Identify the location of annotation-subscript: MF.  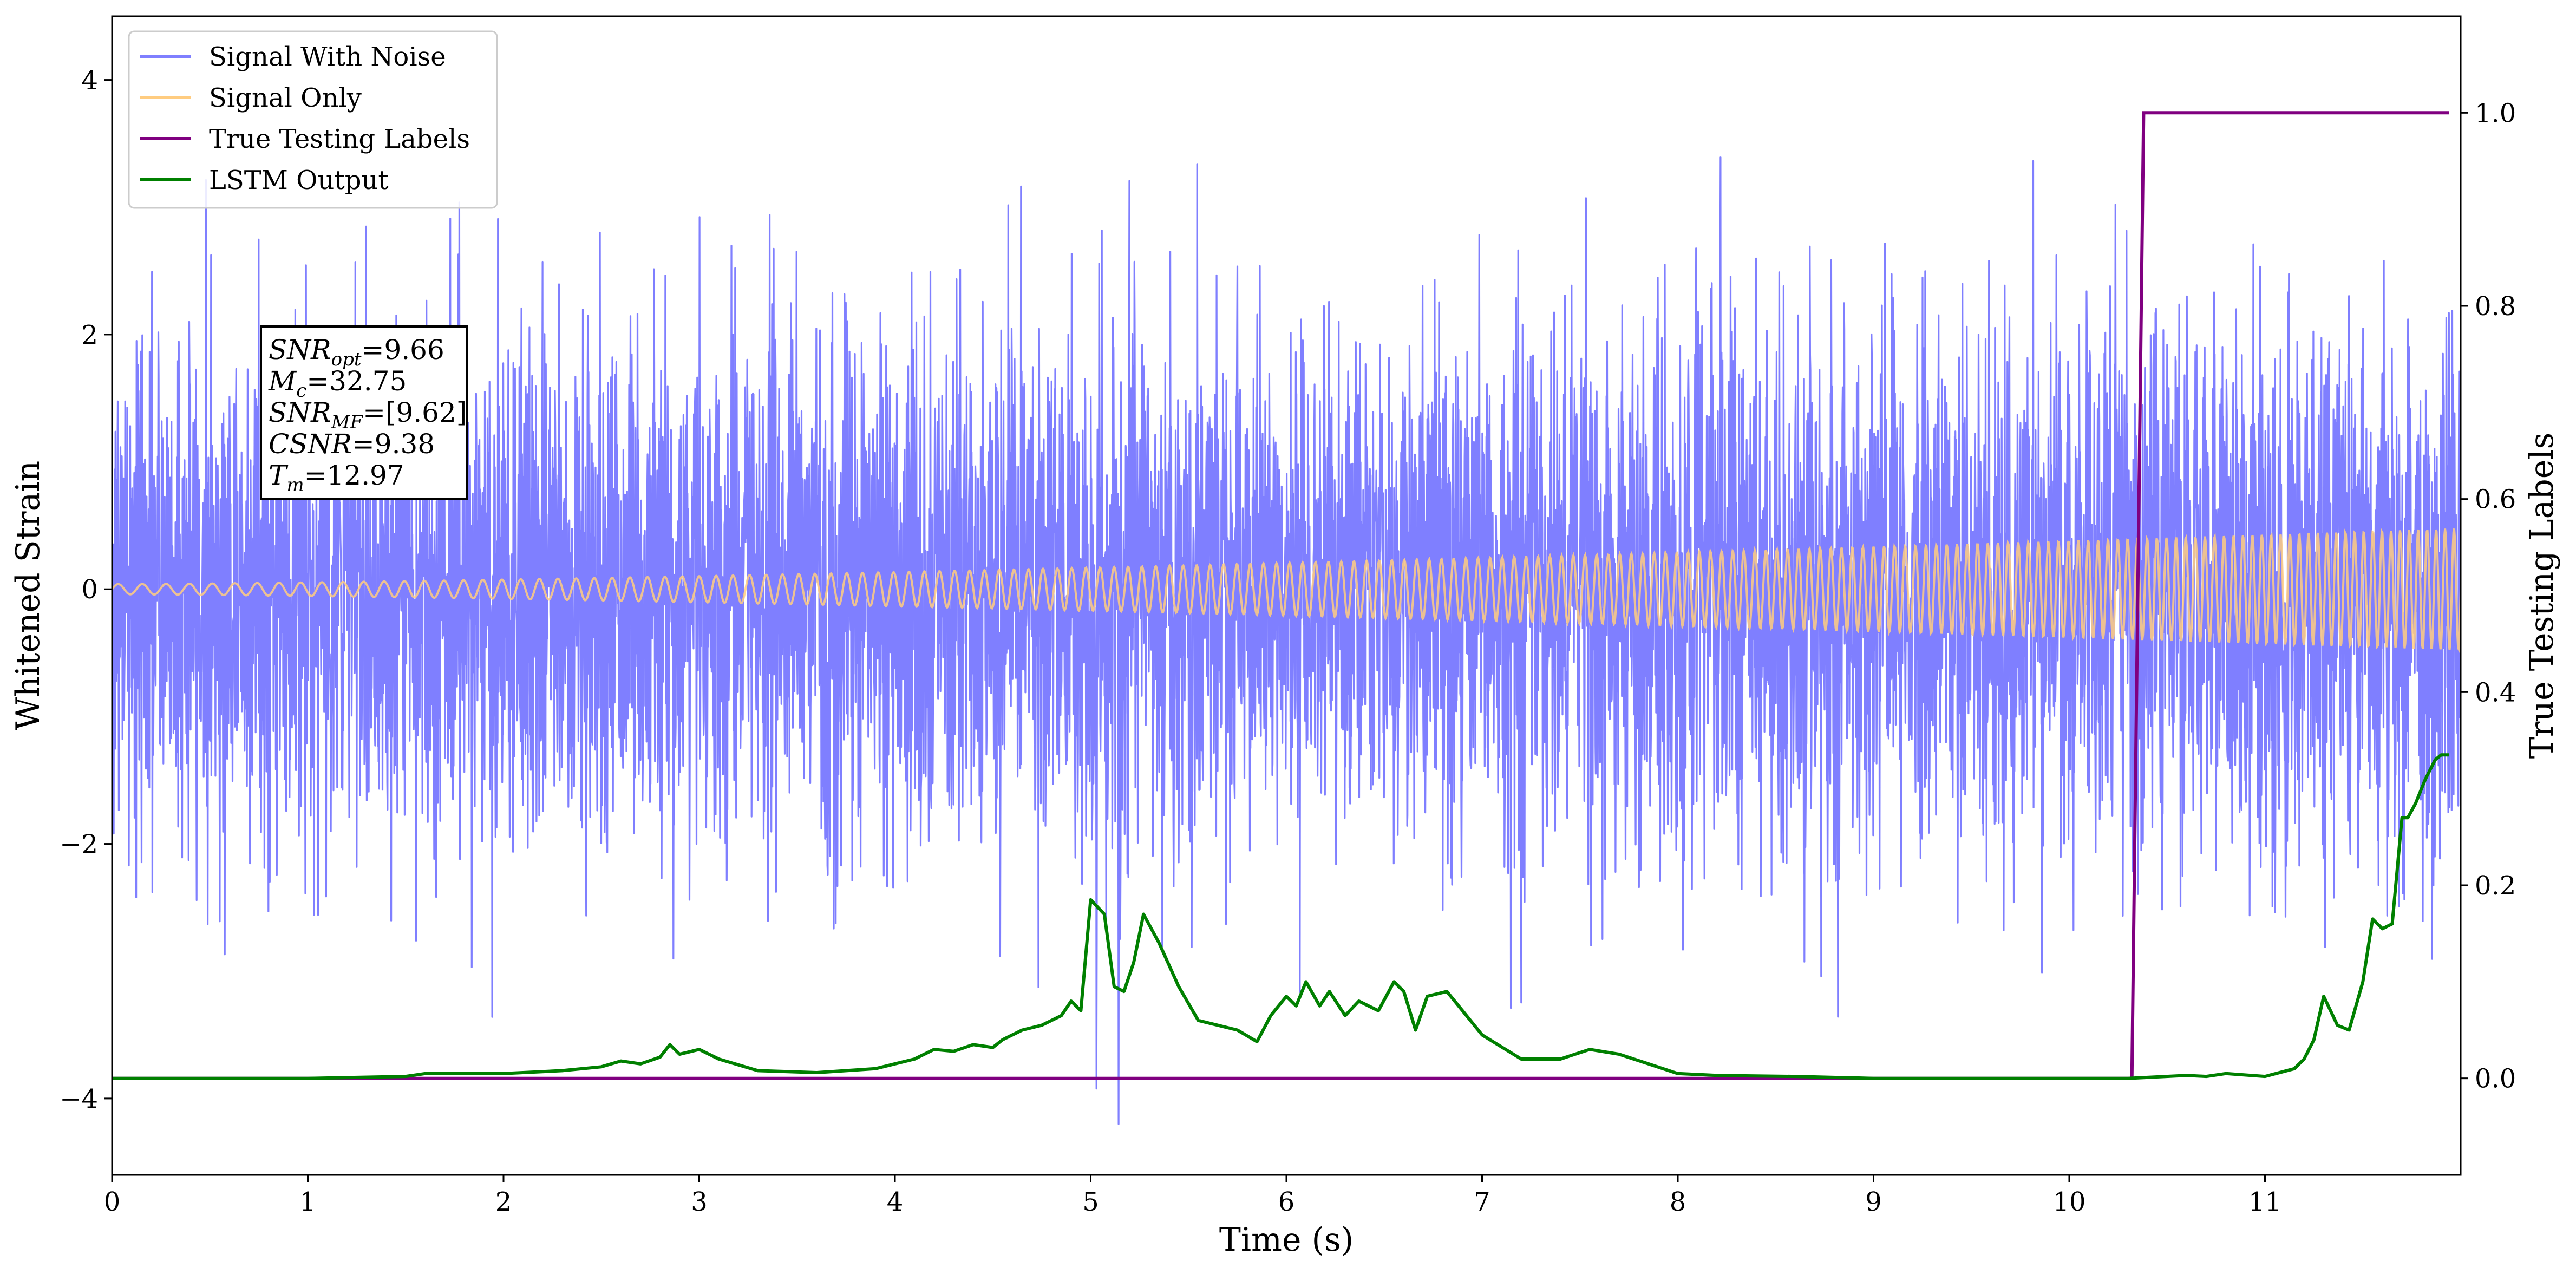
(347, 422).